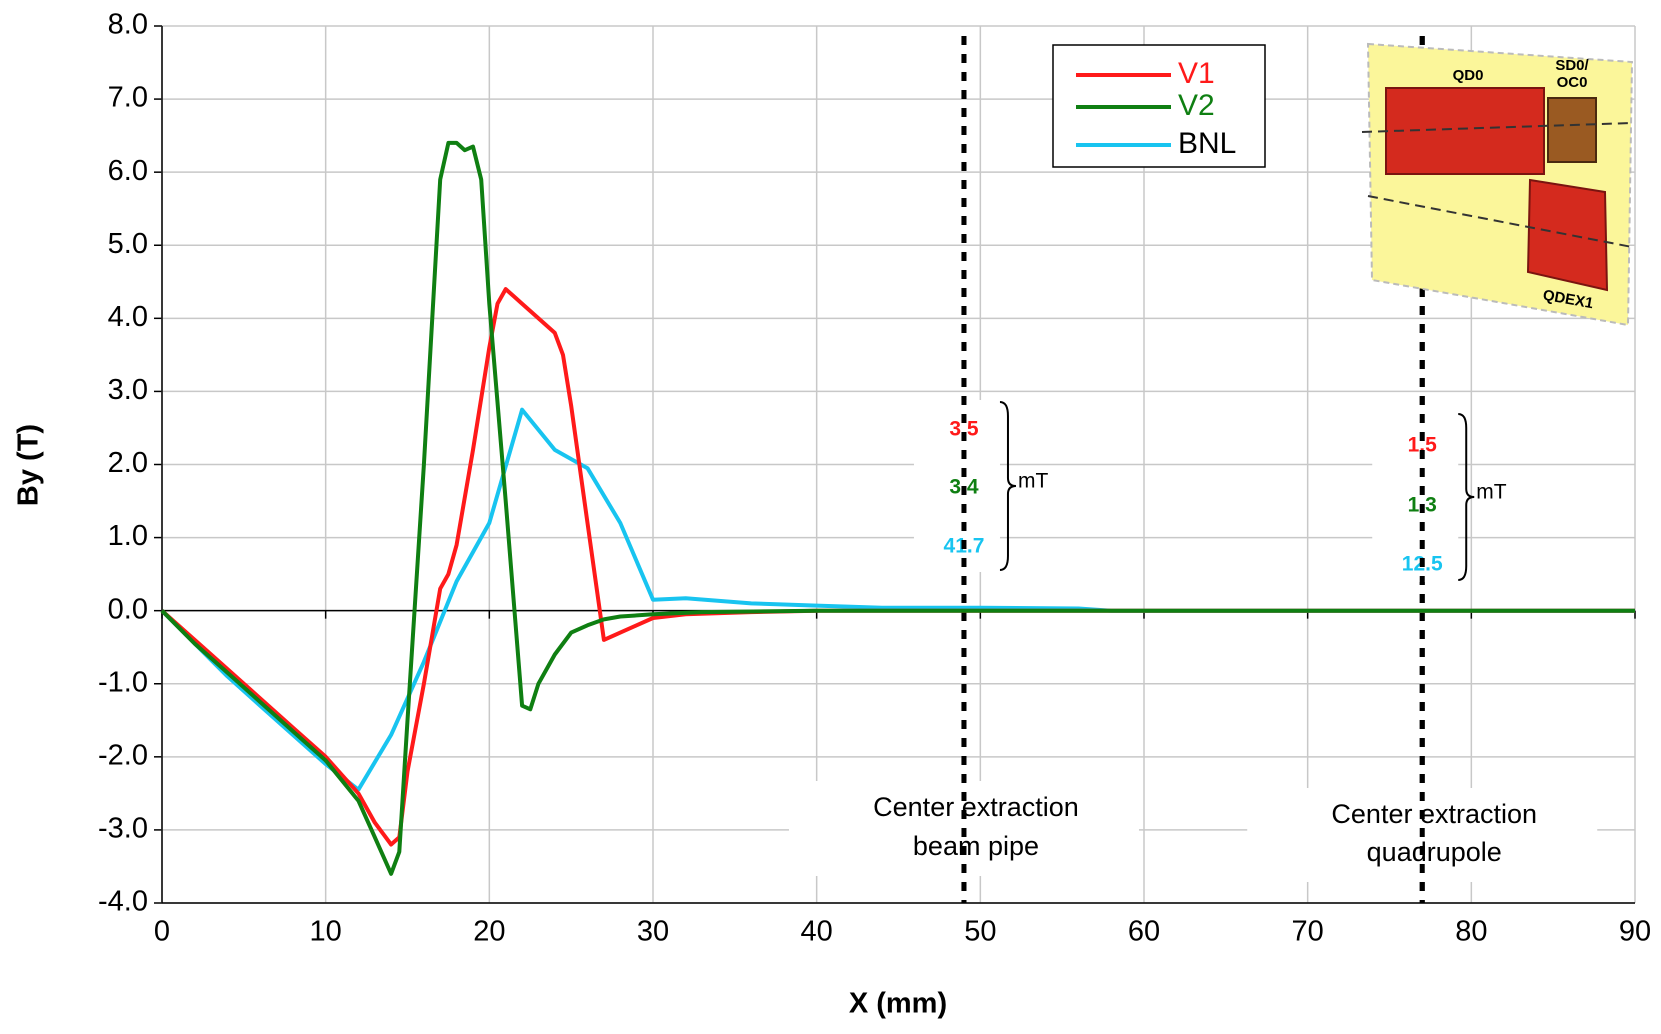 This screenshot has width=1661, height=1034. What do you see at coordinates (29, 465) in the screenshot?
I see `y-axis-title: By (T)` at bounding box center [29, 465].